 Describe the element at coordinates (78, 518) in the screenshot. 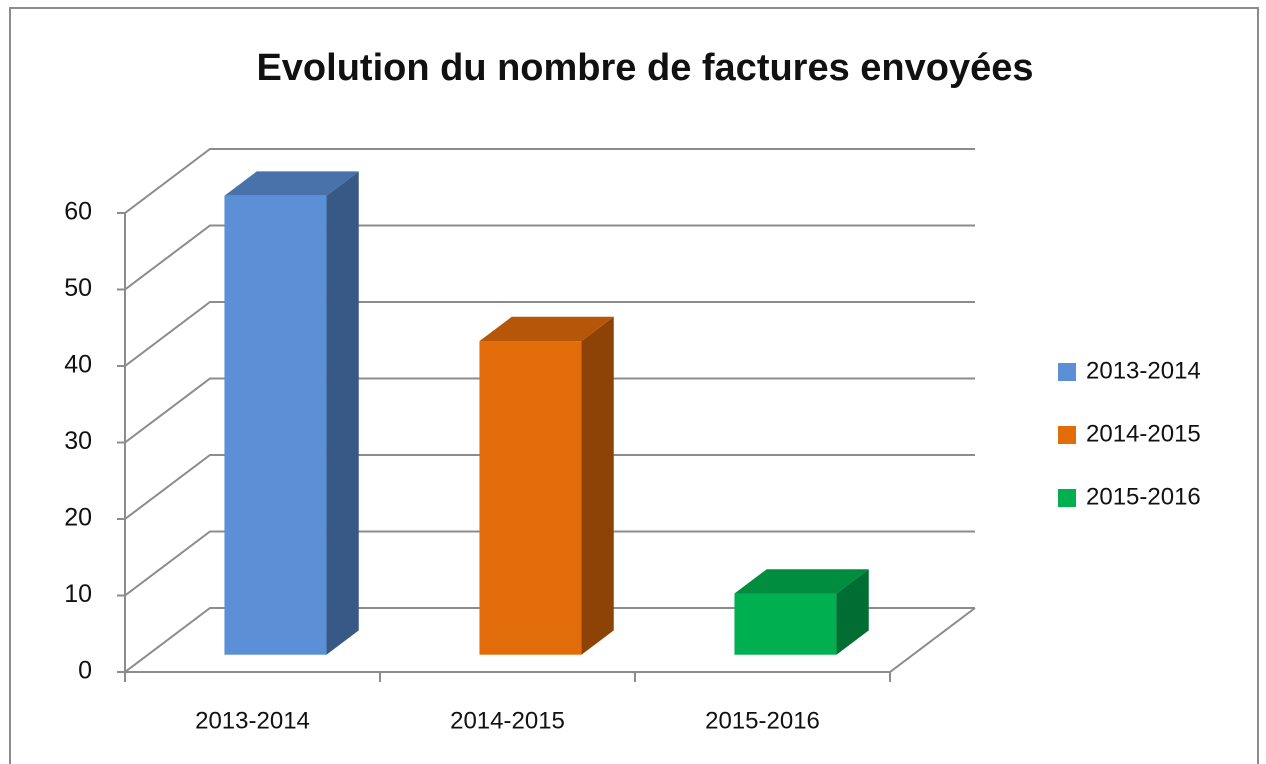

I see `y-tick-label: 20` at that location.